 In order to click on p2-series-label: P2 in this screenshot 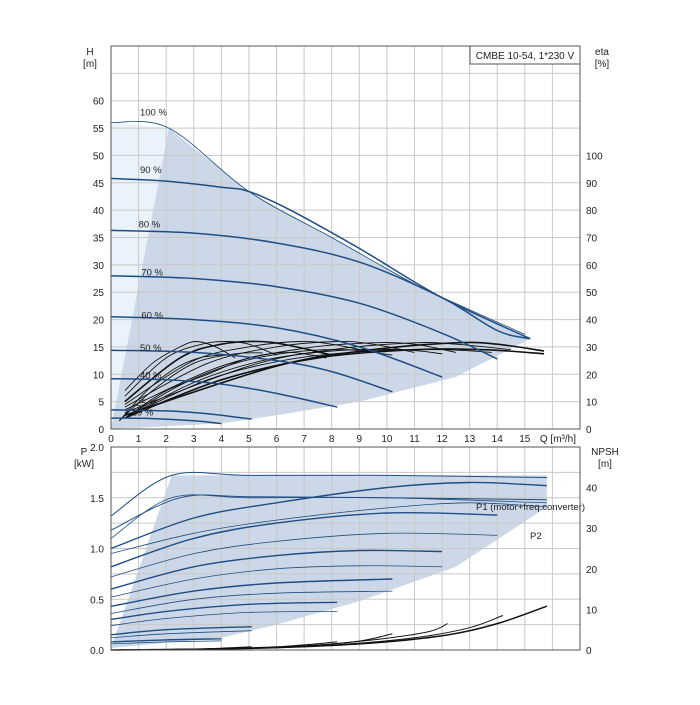, I will do `click(536, 536)`.